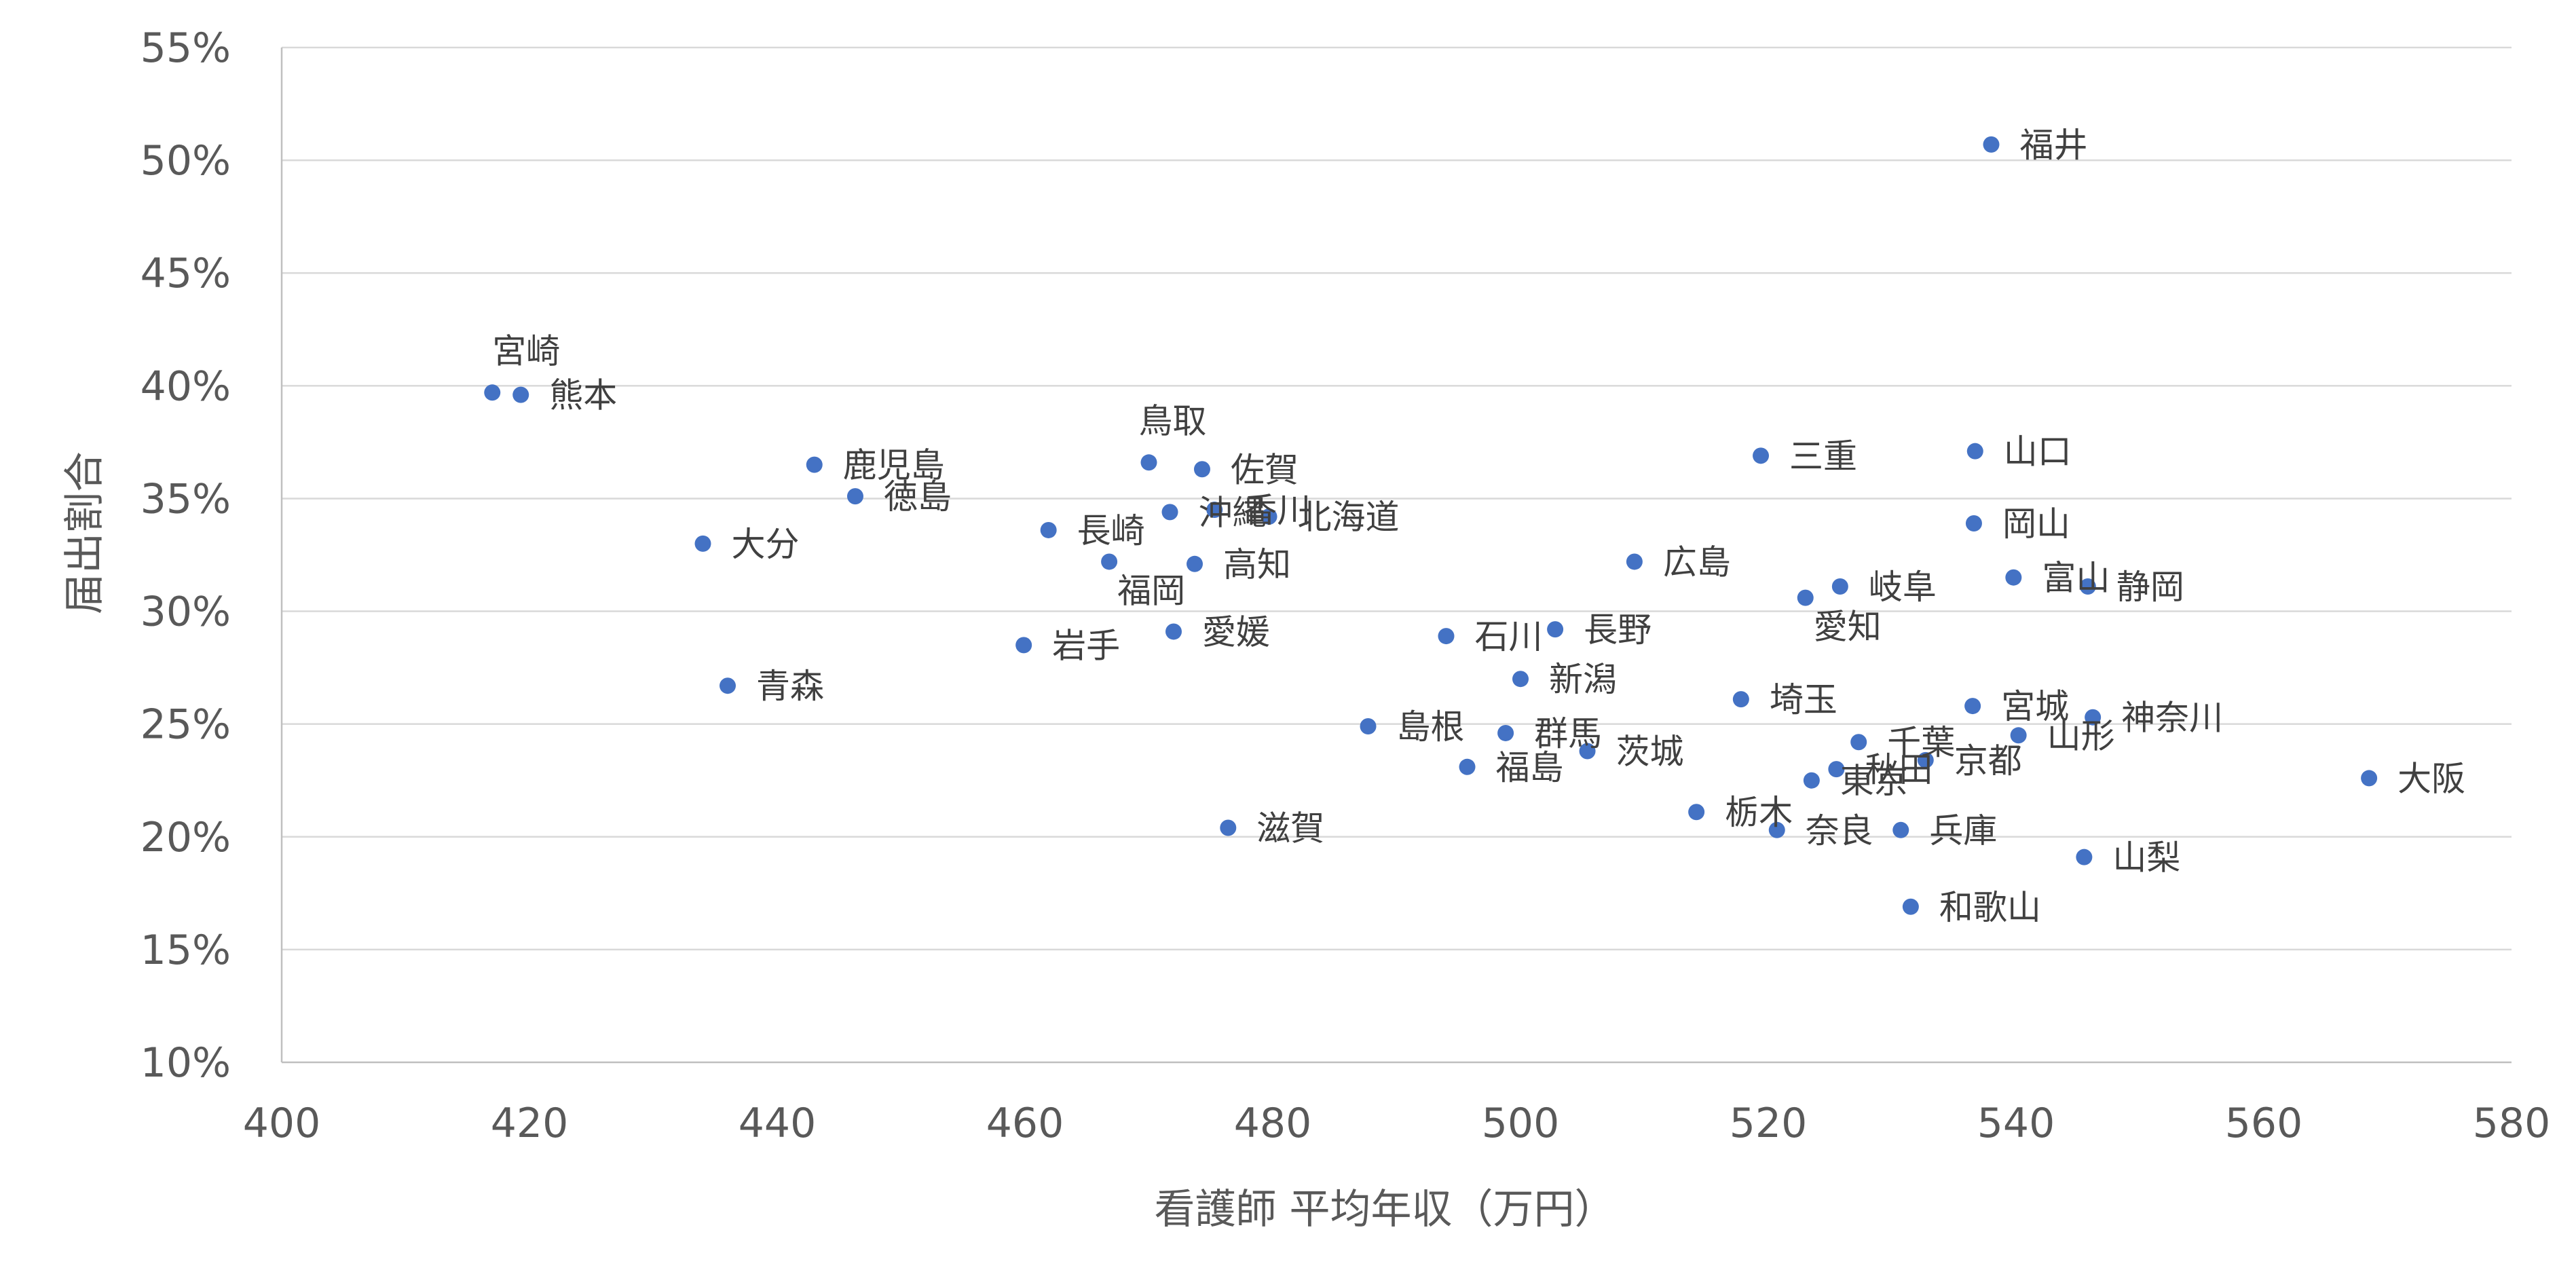 The width and height of the screenshot is (2576, 1287). I want to click on x-tick-label: 560, so click(2264, 1123).